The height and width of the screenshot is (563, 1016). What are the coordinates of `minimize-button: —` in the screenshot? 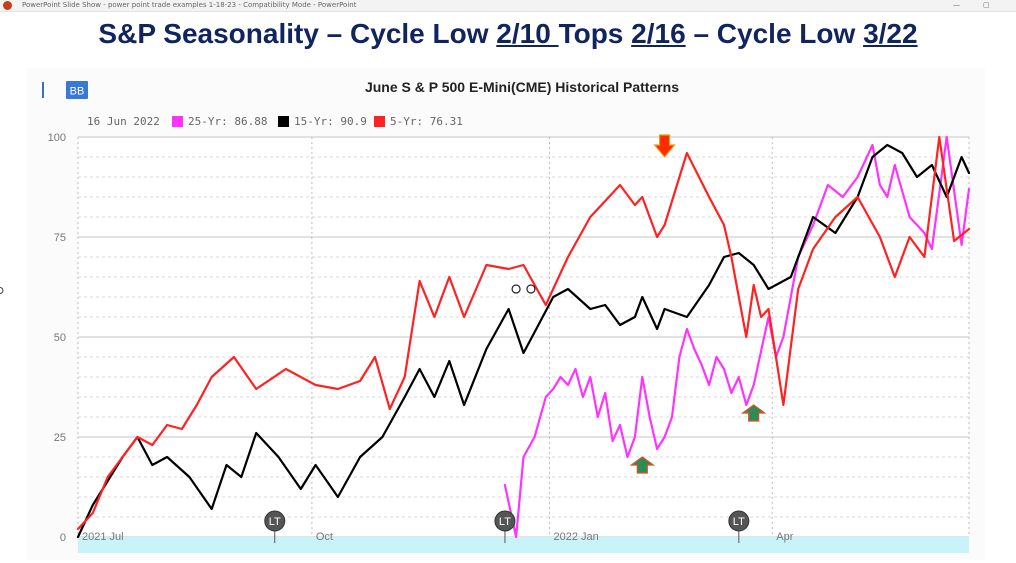 It's located at (956, 5).